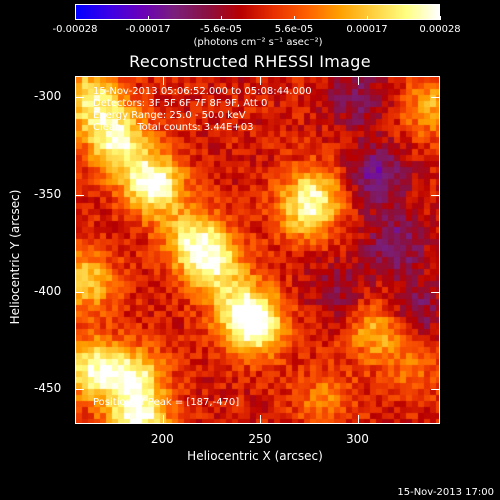 This screenshot has width=500, height=500. What do you see at coordinates (258, 42) in the screenshot?
I see `colorbar-unit-label: (photons cm⁻² s⁻¹ asec⁻²)` at bounding box center [258, 42].